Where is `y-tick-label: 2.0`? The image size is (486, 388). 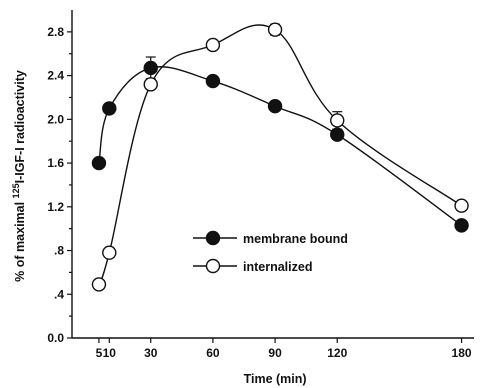 y-tick-label: 2.0 is located at coordinates (55, 119).